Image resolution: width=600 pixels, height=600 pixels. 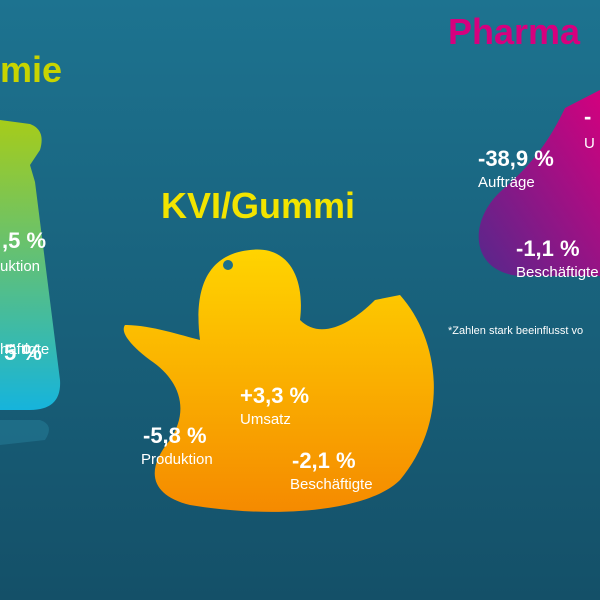 I want to click on footnote: *Zahlen stark beeinflusst vo, so click(x=515, y=331).